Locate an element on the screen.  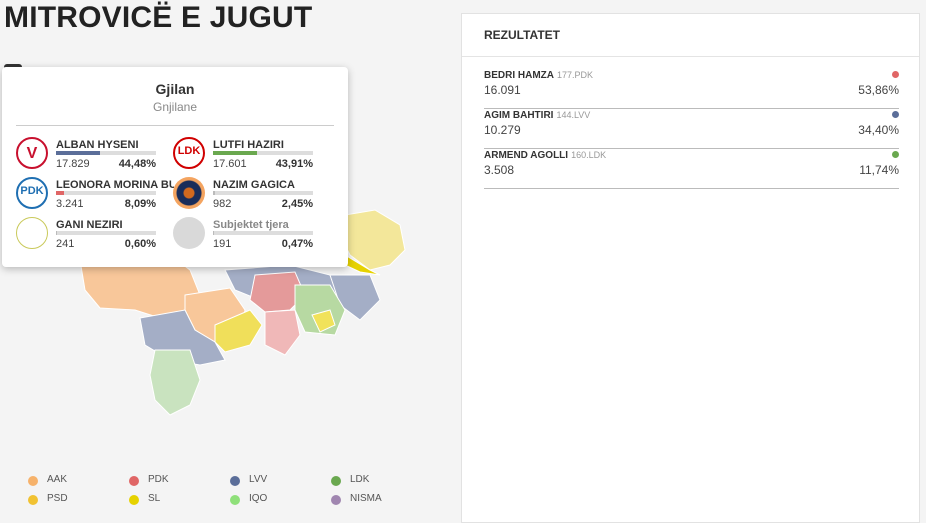
candidate-item: GANI NEZIRI 241 0,60% is located at coordinates (96, 235).